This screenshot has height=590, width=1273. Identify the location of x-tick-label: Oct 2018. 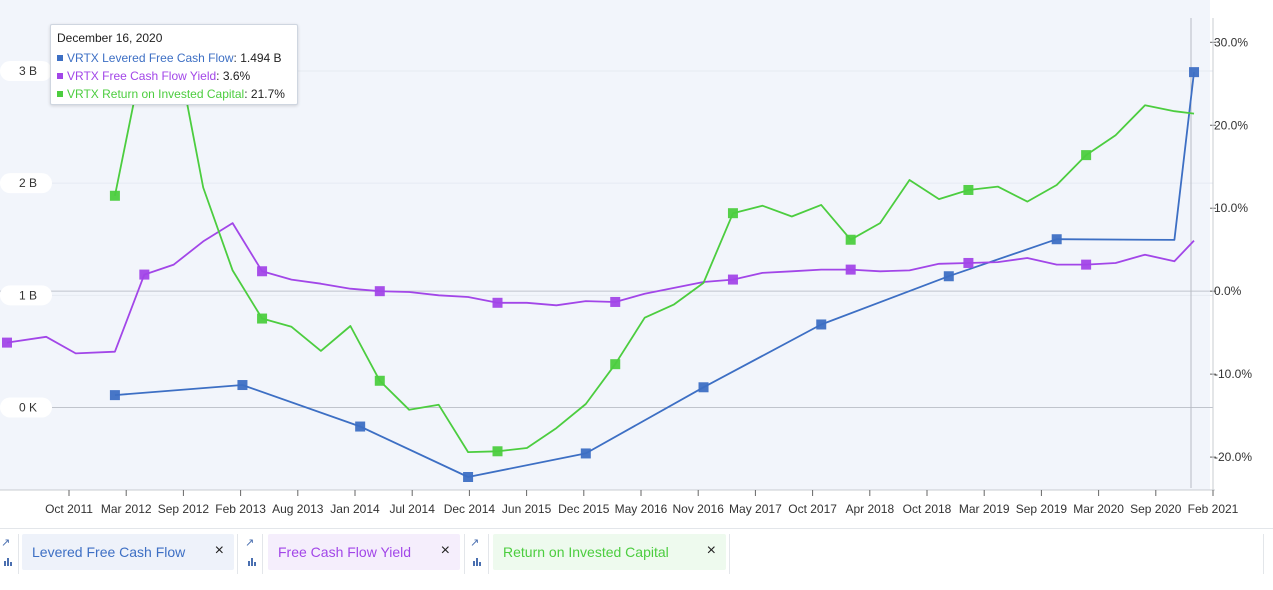
(927, 509).